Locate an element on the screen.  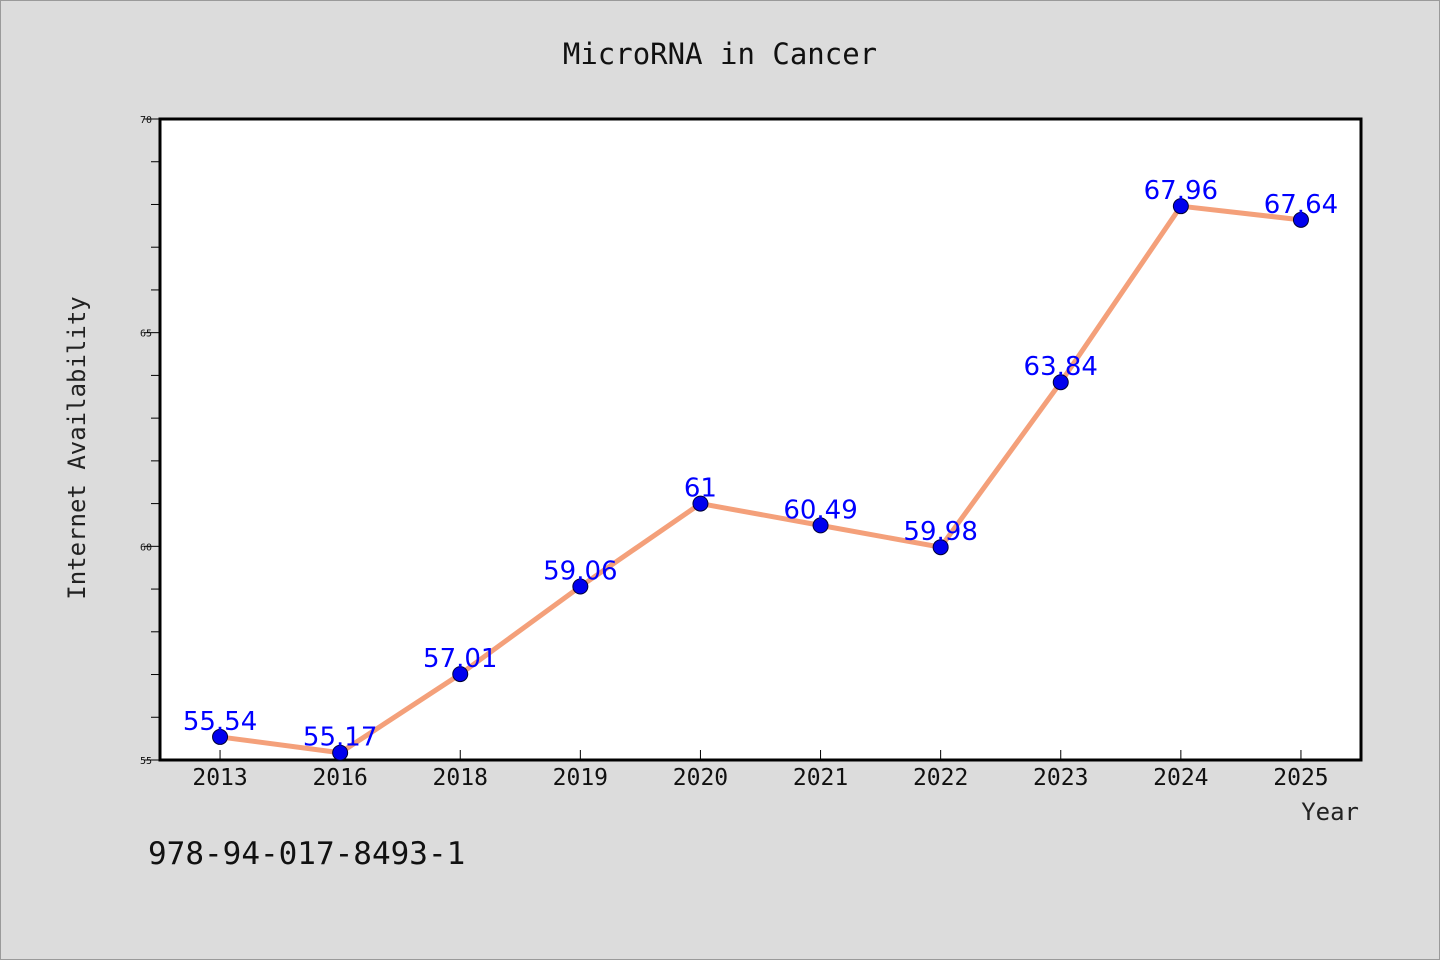
data-label: 63.84 is located at coordinates (1061, 367).